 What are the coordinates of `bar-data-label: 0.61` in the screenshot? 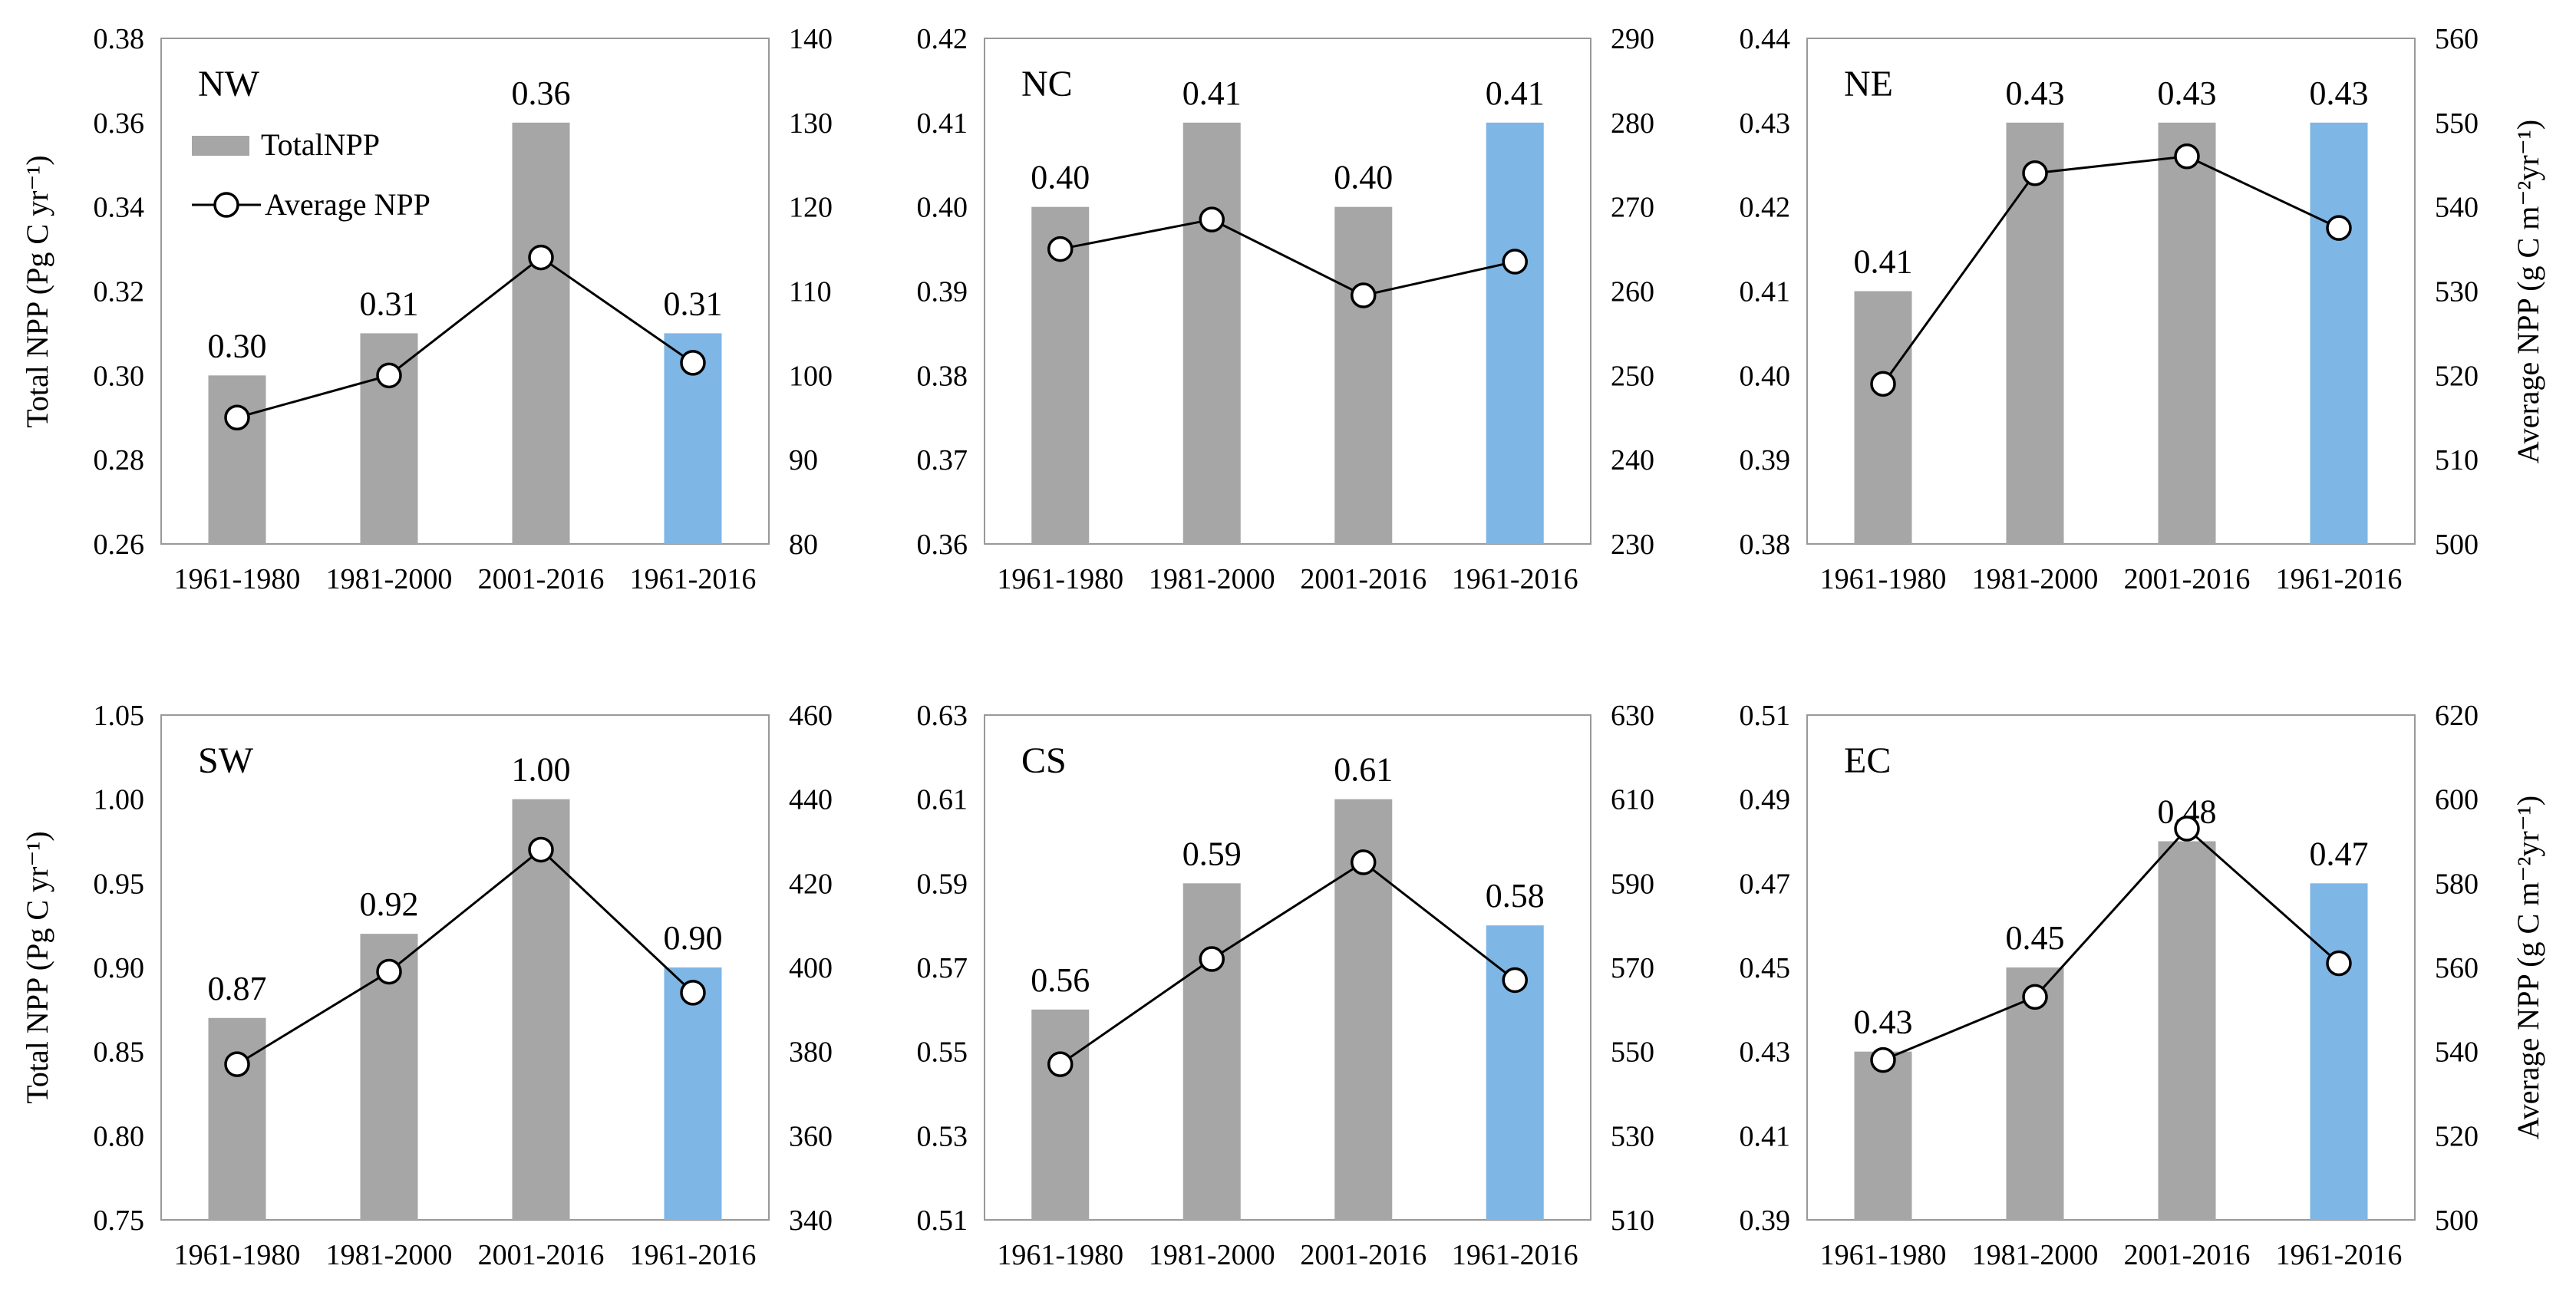 It's located at (1363, 770).